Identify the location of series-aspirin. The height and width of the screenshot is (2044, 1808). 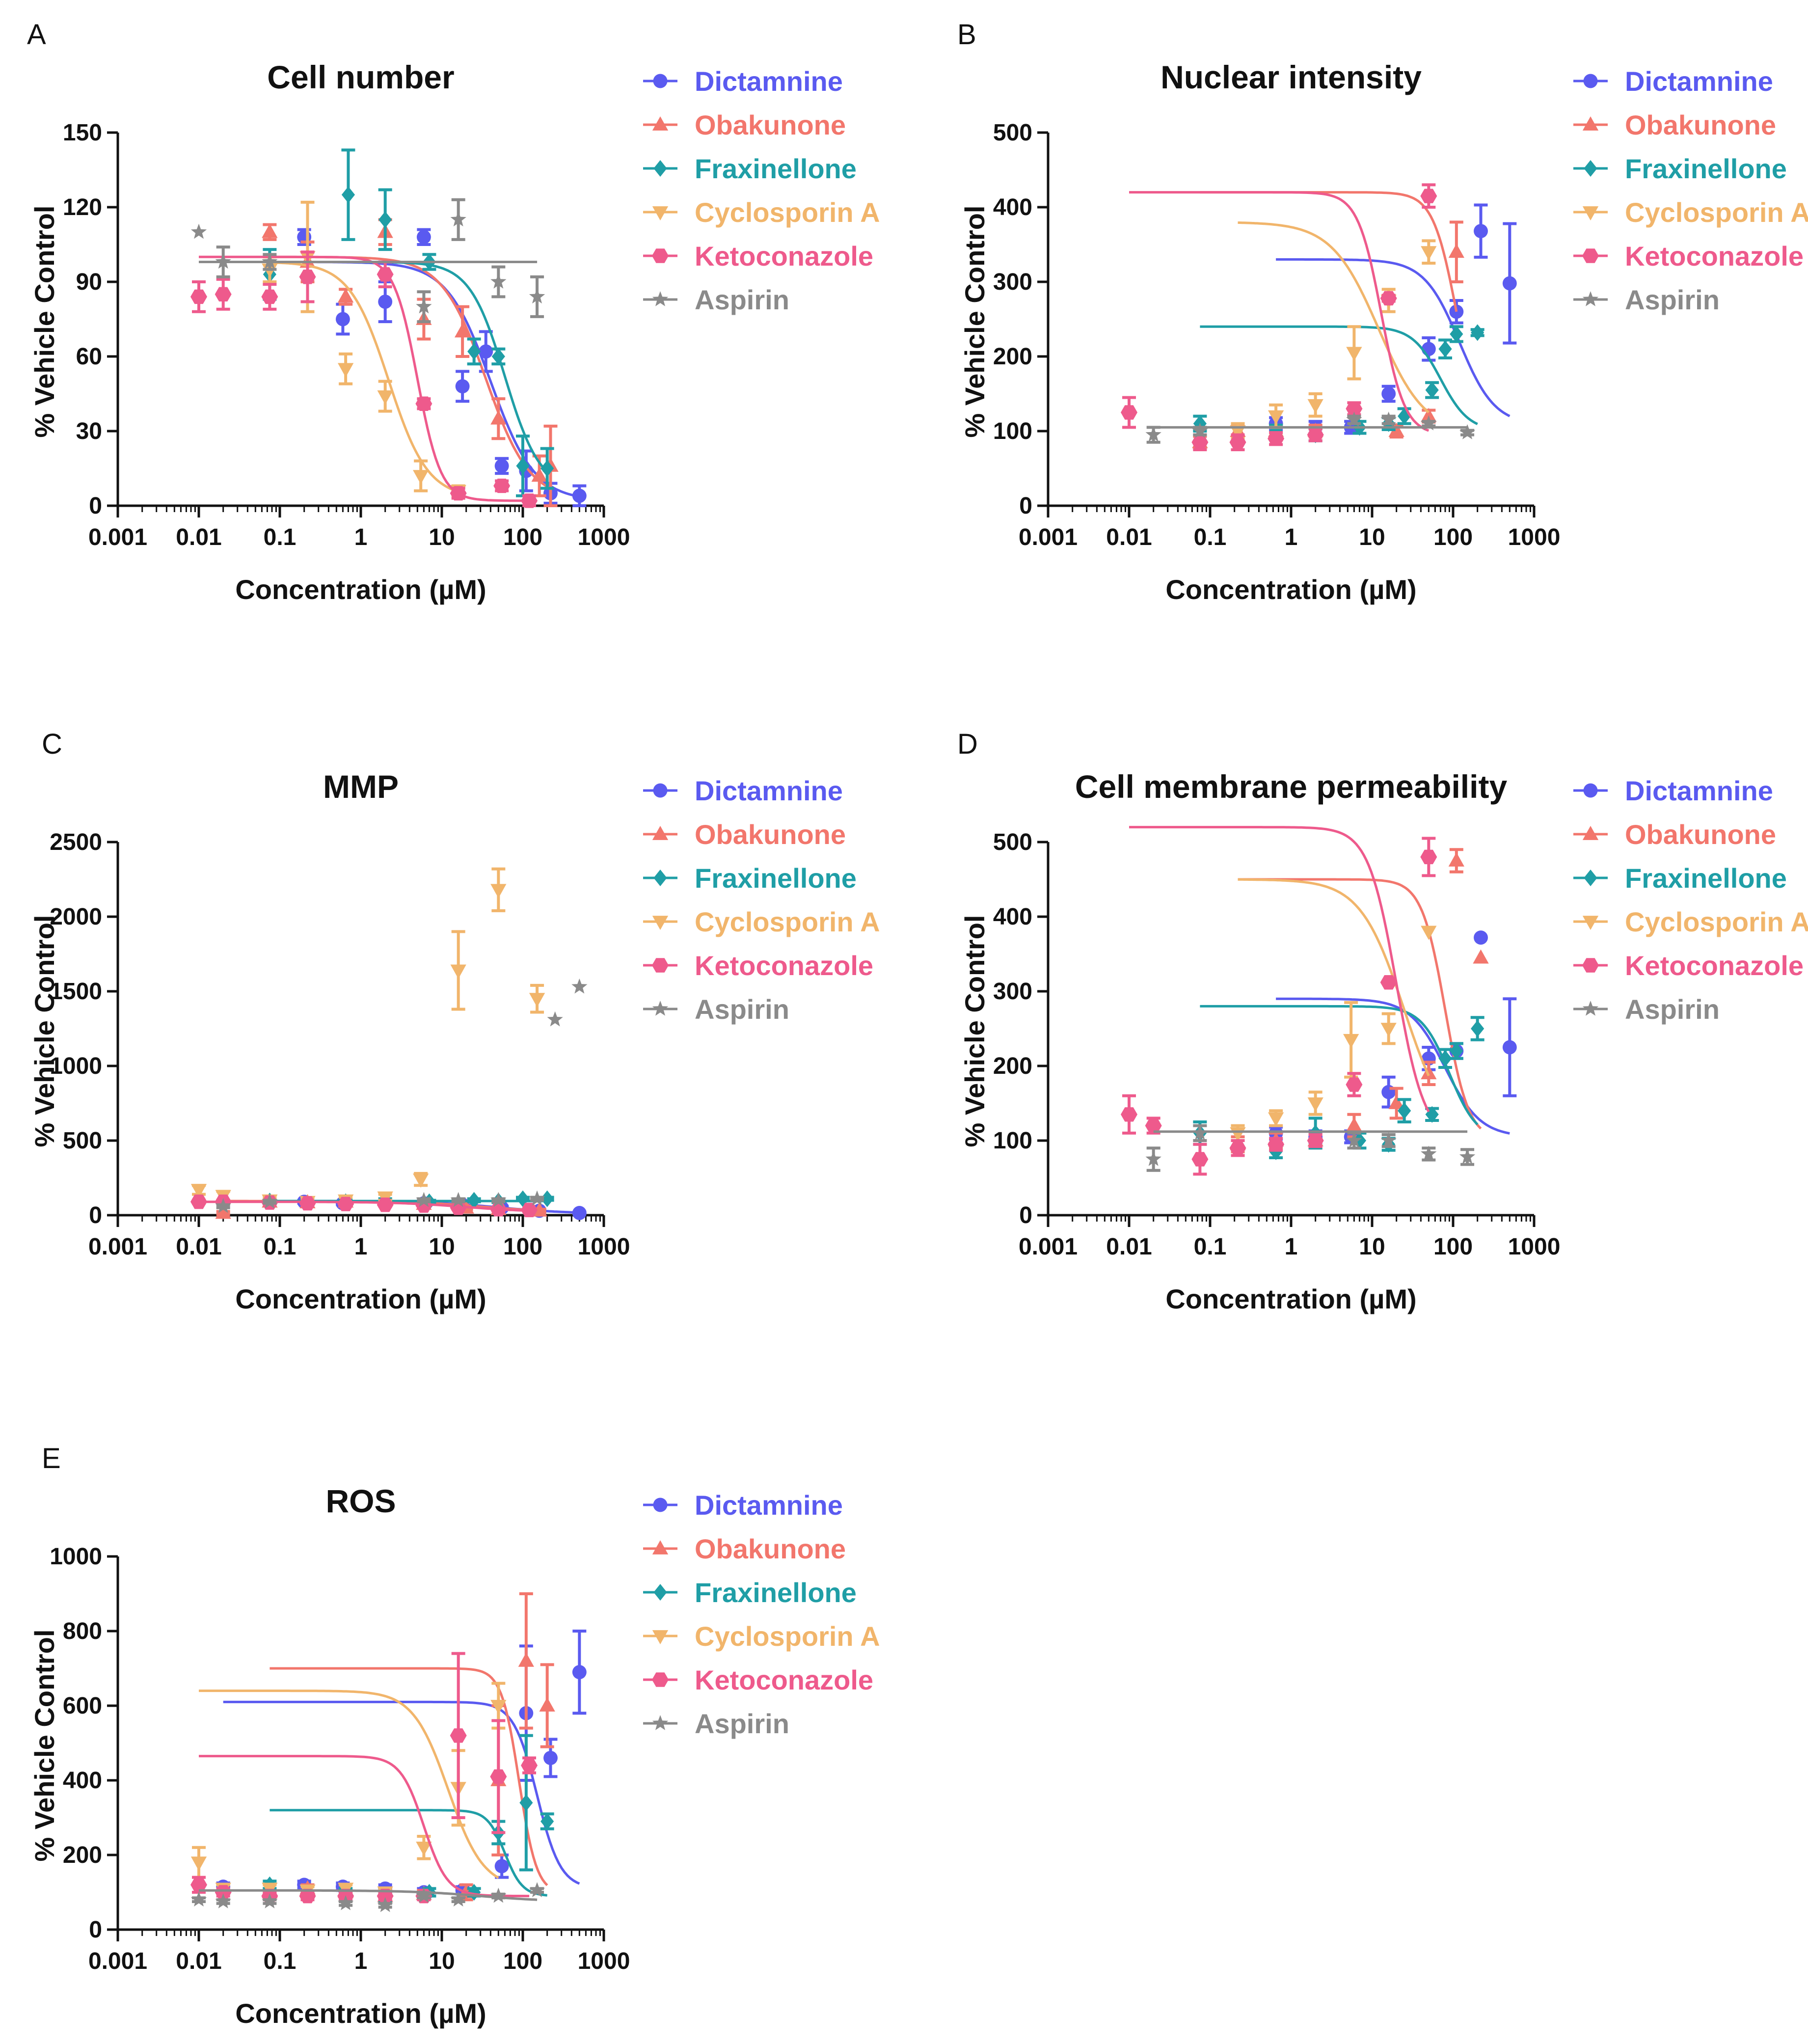
(367, 1897).